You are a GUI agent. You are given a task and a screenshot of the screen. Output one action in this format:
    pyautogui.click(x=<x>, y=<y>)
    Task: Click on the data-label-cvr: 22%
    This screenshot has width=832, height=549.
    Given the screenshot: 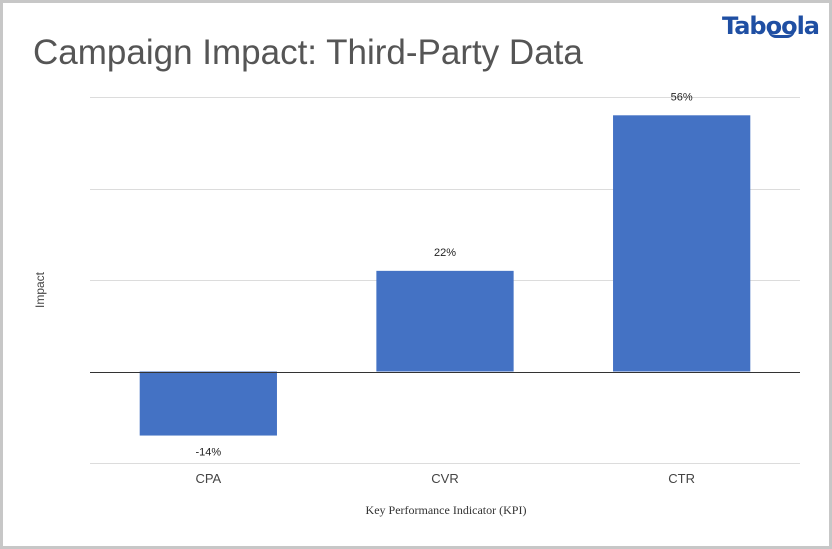 What is the action you would take?
    pyautogui.click(x=445, y=253)
    